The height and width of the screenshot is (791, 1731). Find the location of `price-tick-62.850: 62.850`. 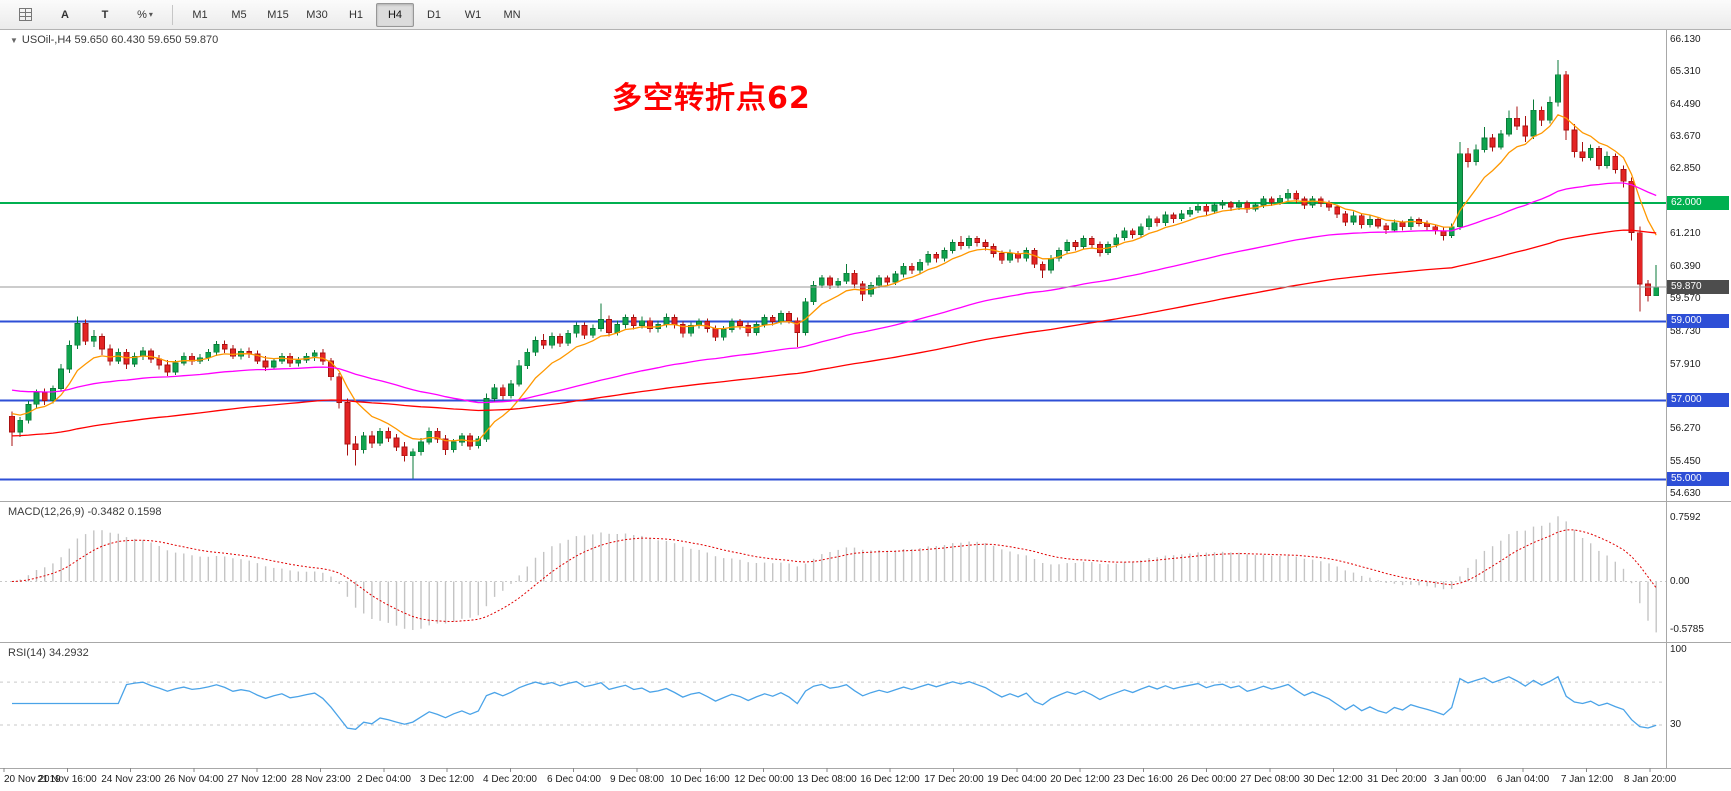

price-tick-62.850: 62.850 is located at coordinates (1685, 168).